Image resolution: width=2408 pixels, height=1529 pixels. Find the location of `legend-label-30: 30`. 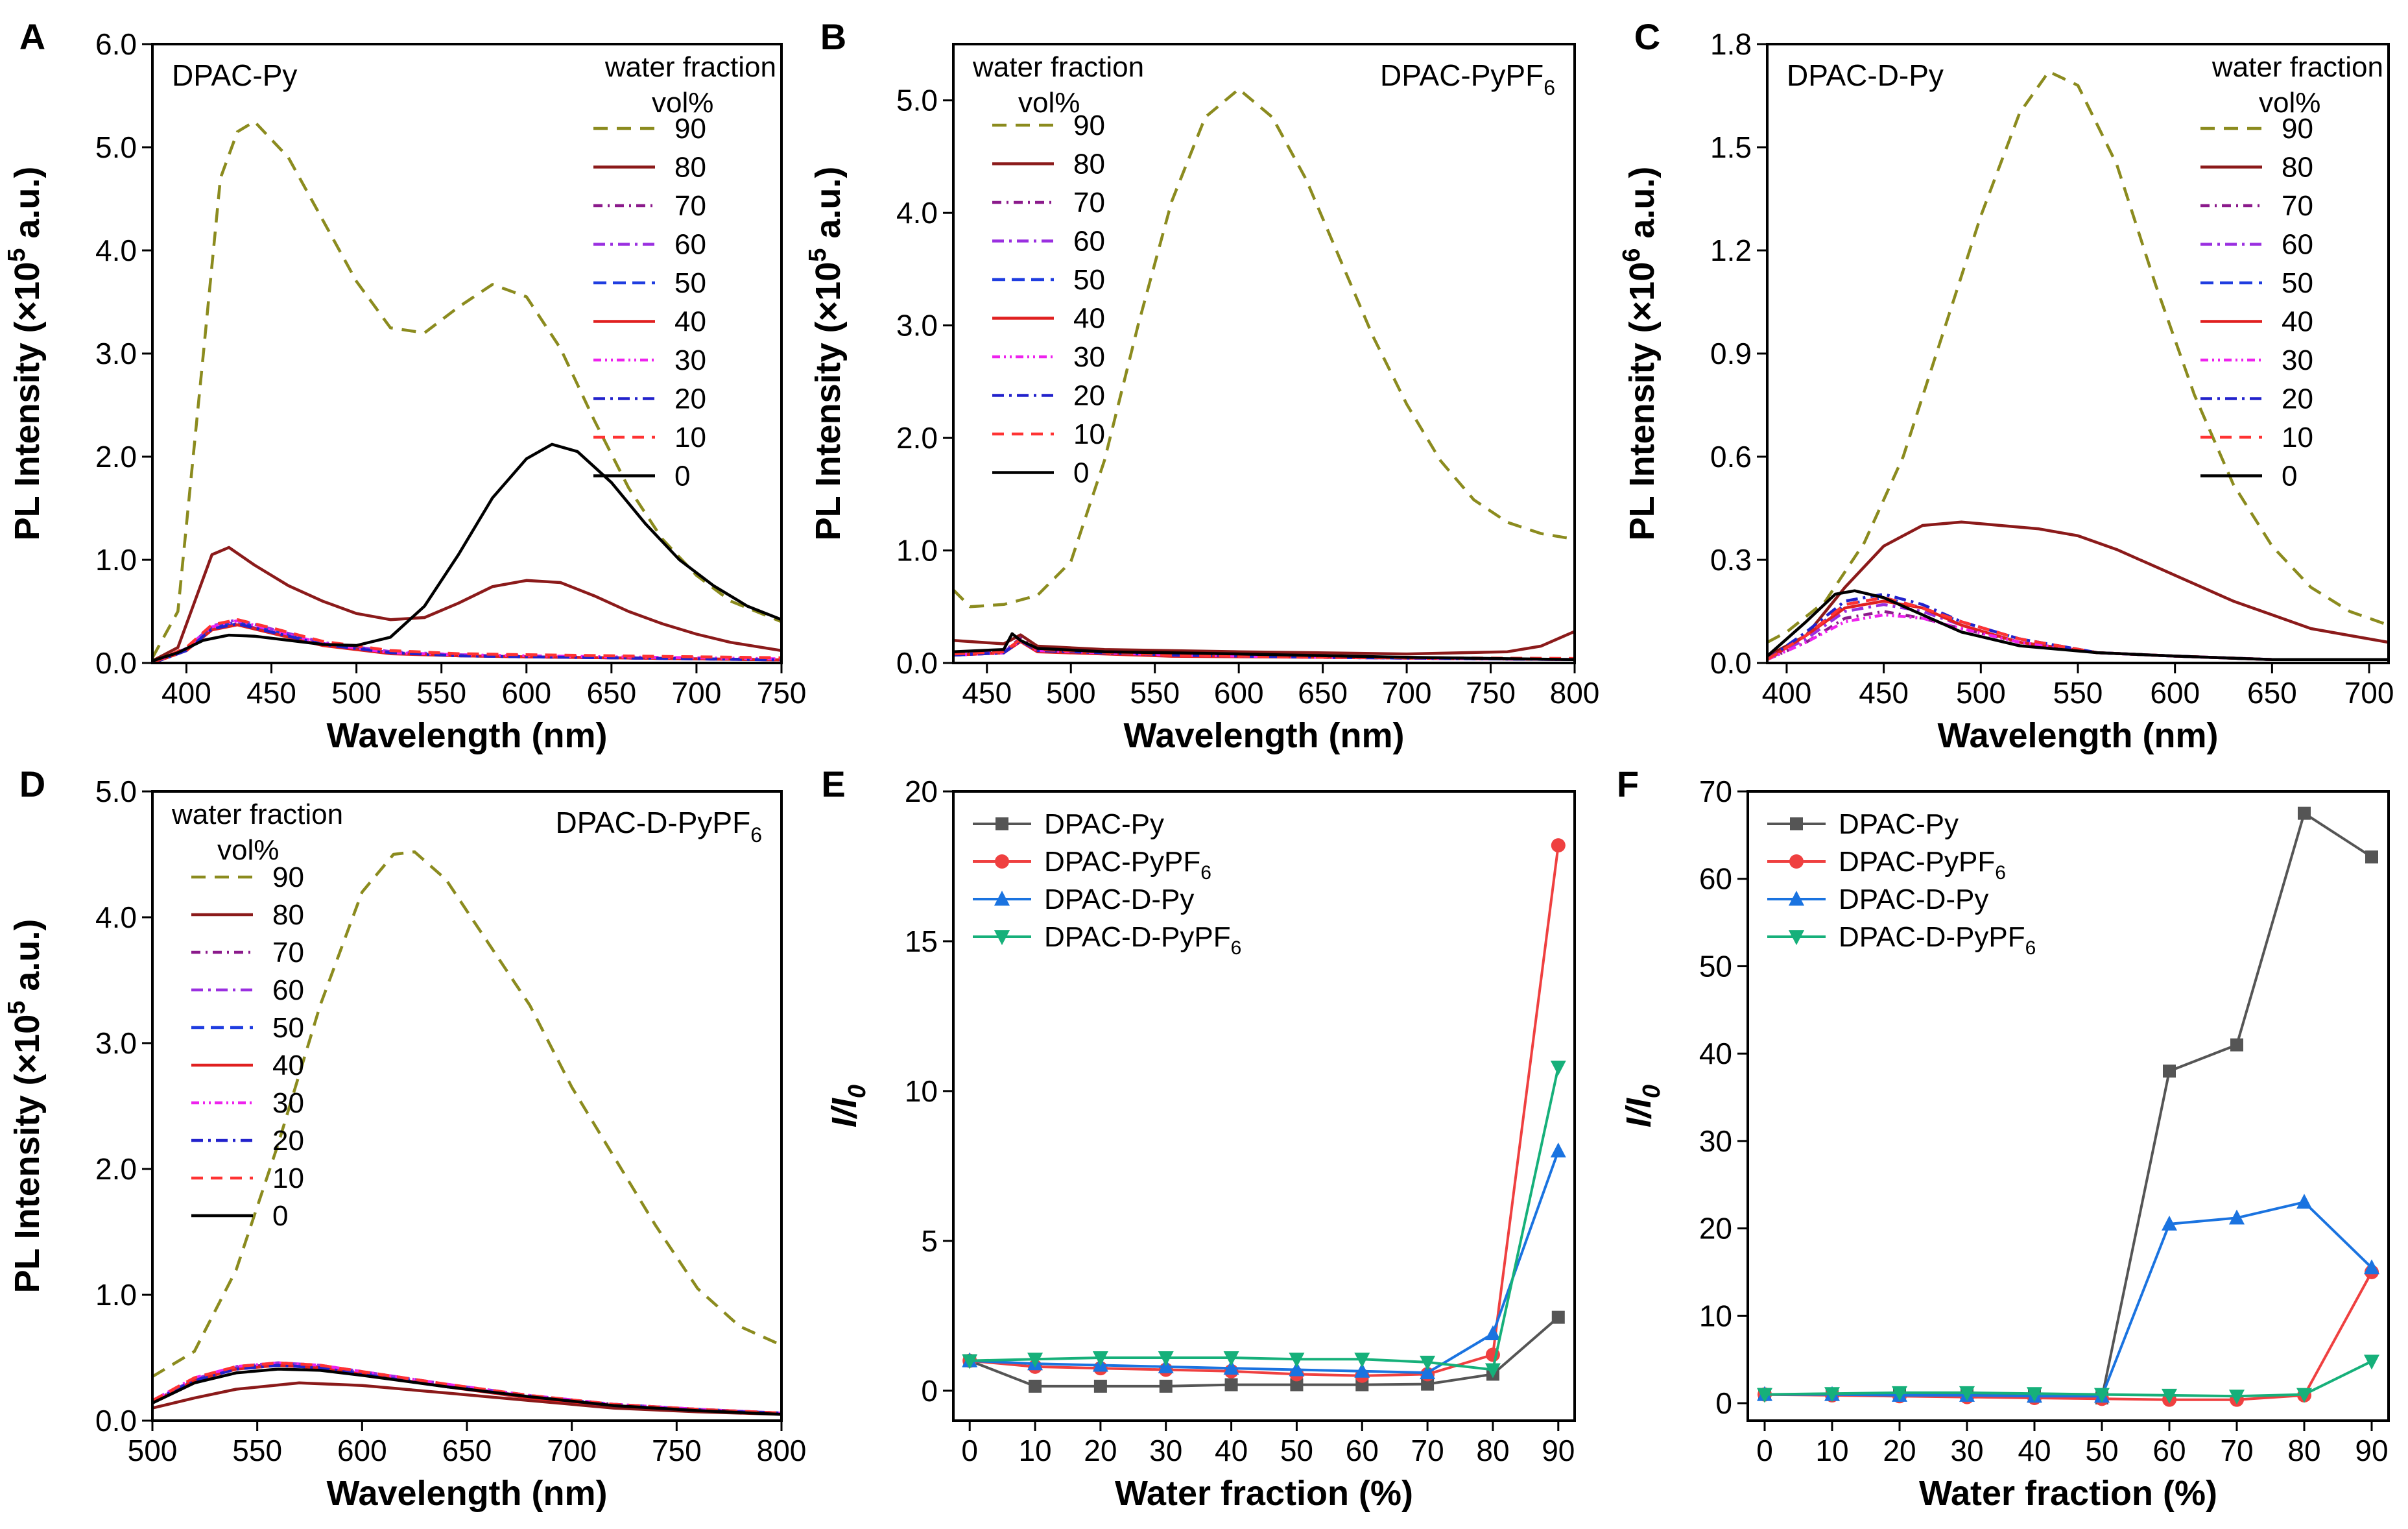

legend-label-30: 30 is located at coordinates (1089, 357).